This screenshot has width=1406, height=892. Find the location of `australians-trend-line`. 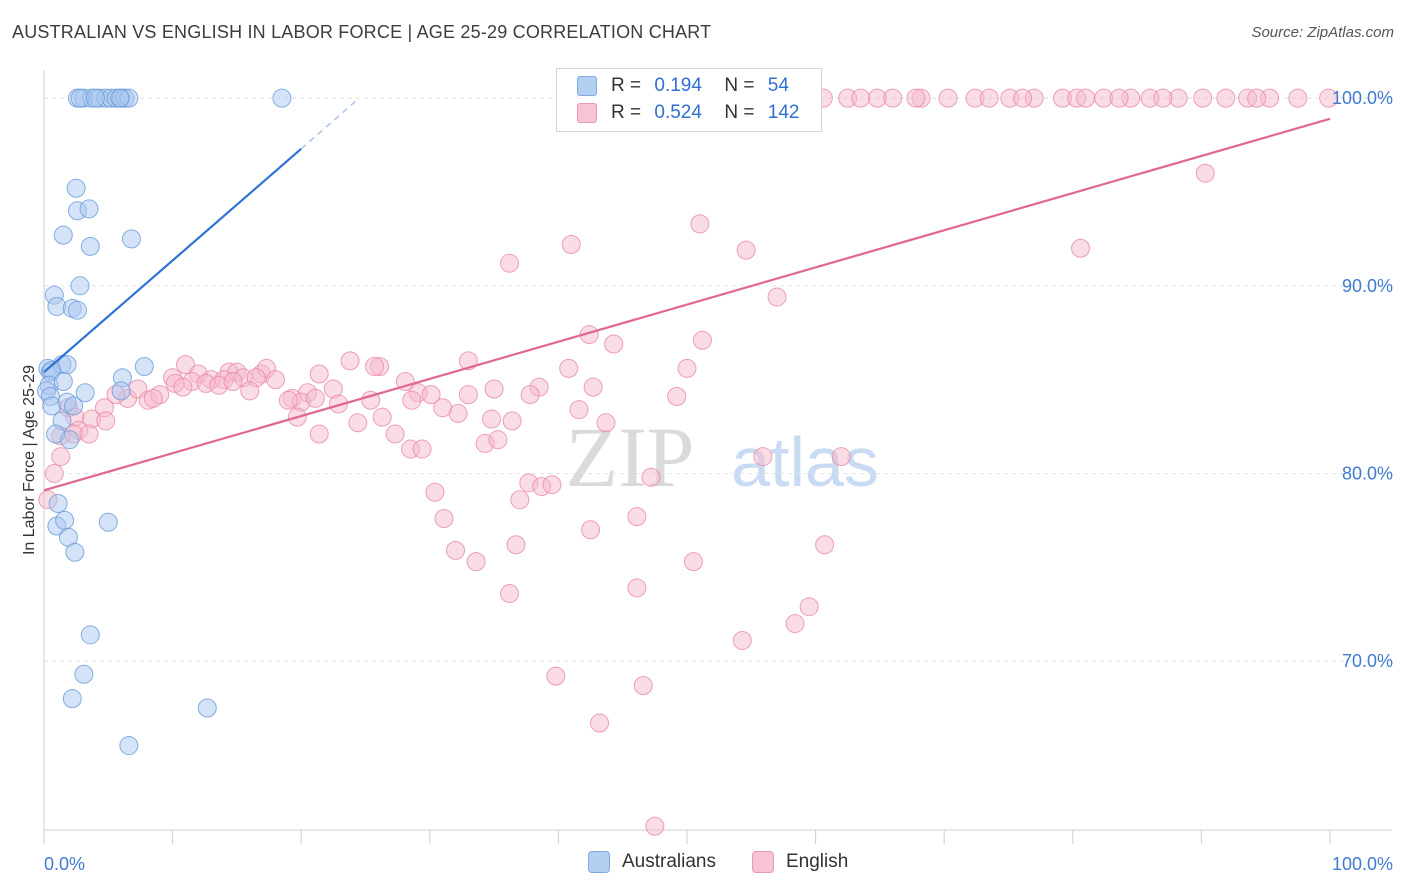

australians-trend-line is located at coordinates (172, 260).